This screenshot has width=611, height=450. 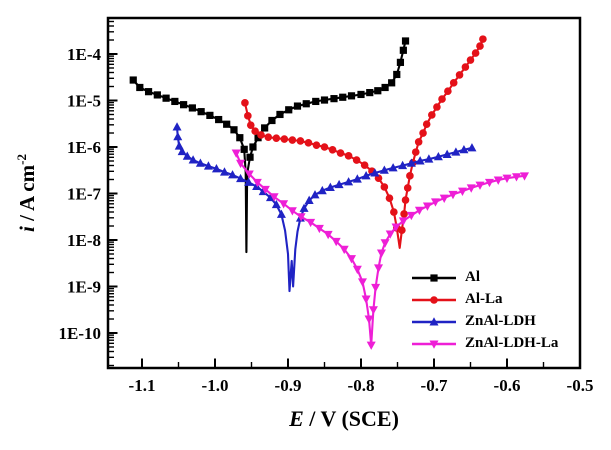 I want to click on legend: Al Al-La ZnAl-LDH ZnAl-LDH-La, so click(x=484, y=310).